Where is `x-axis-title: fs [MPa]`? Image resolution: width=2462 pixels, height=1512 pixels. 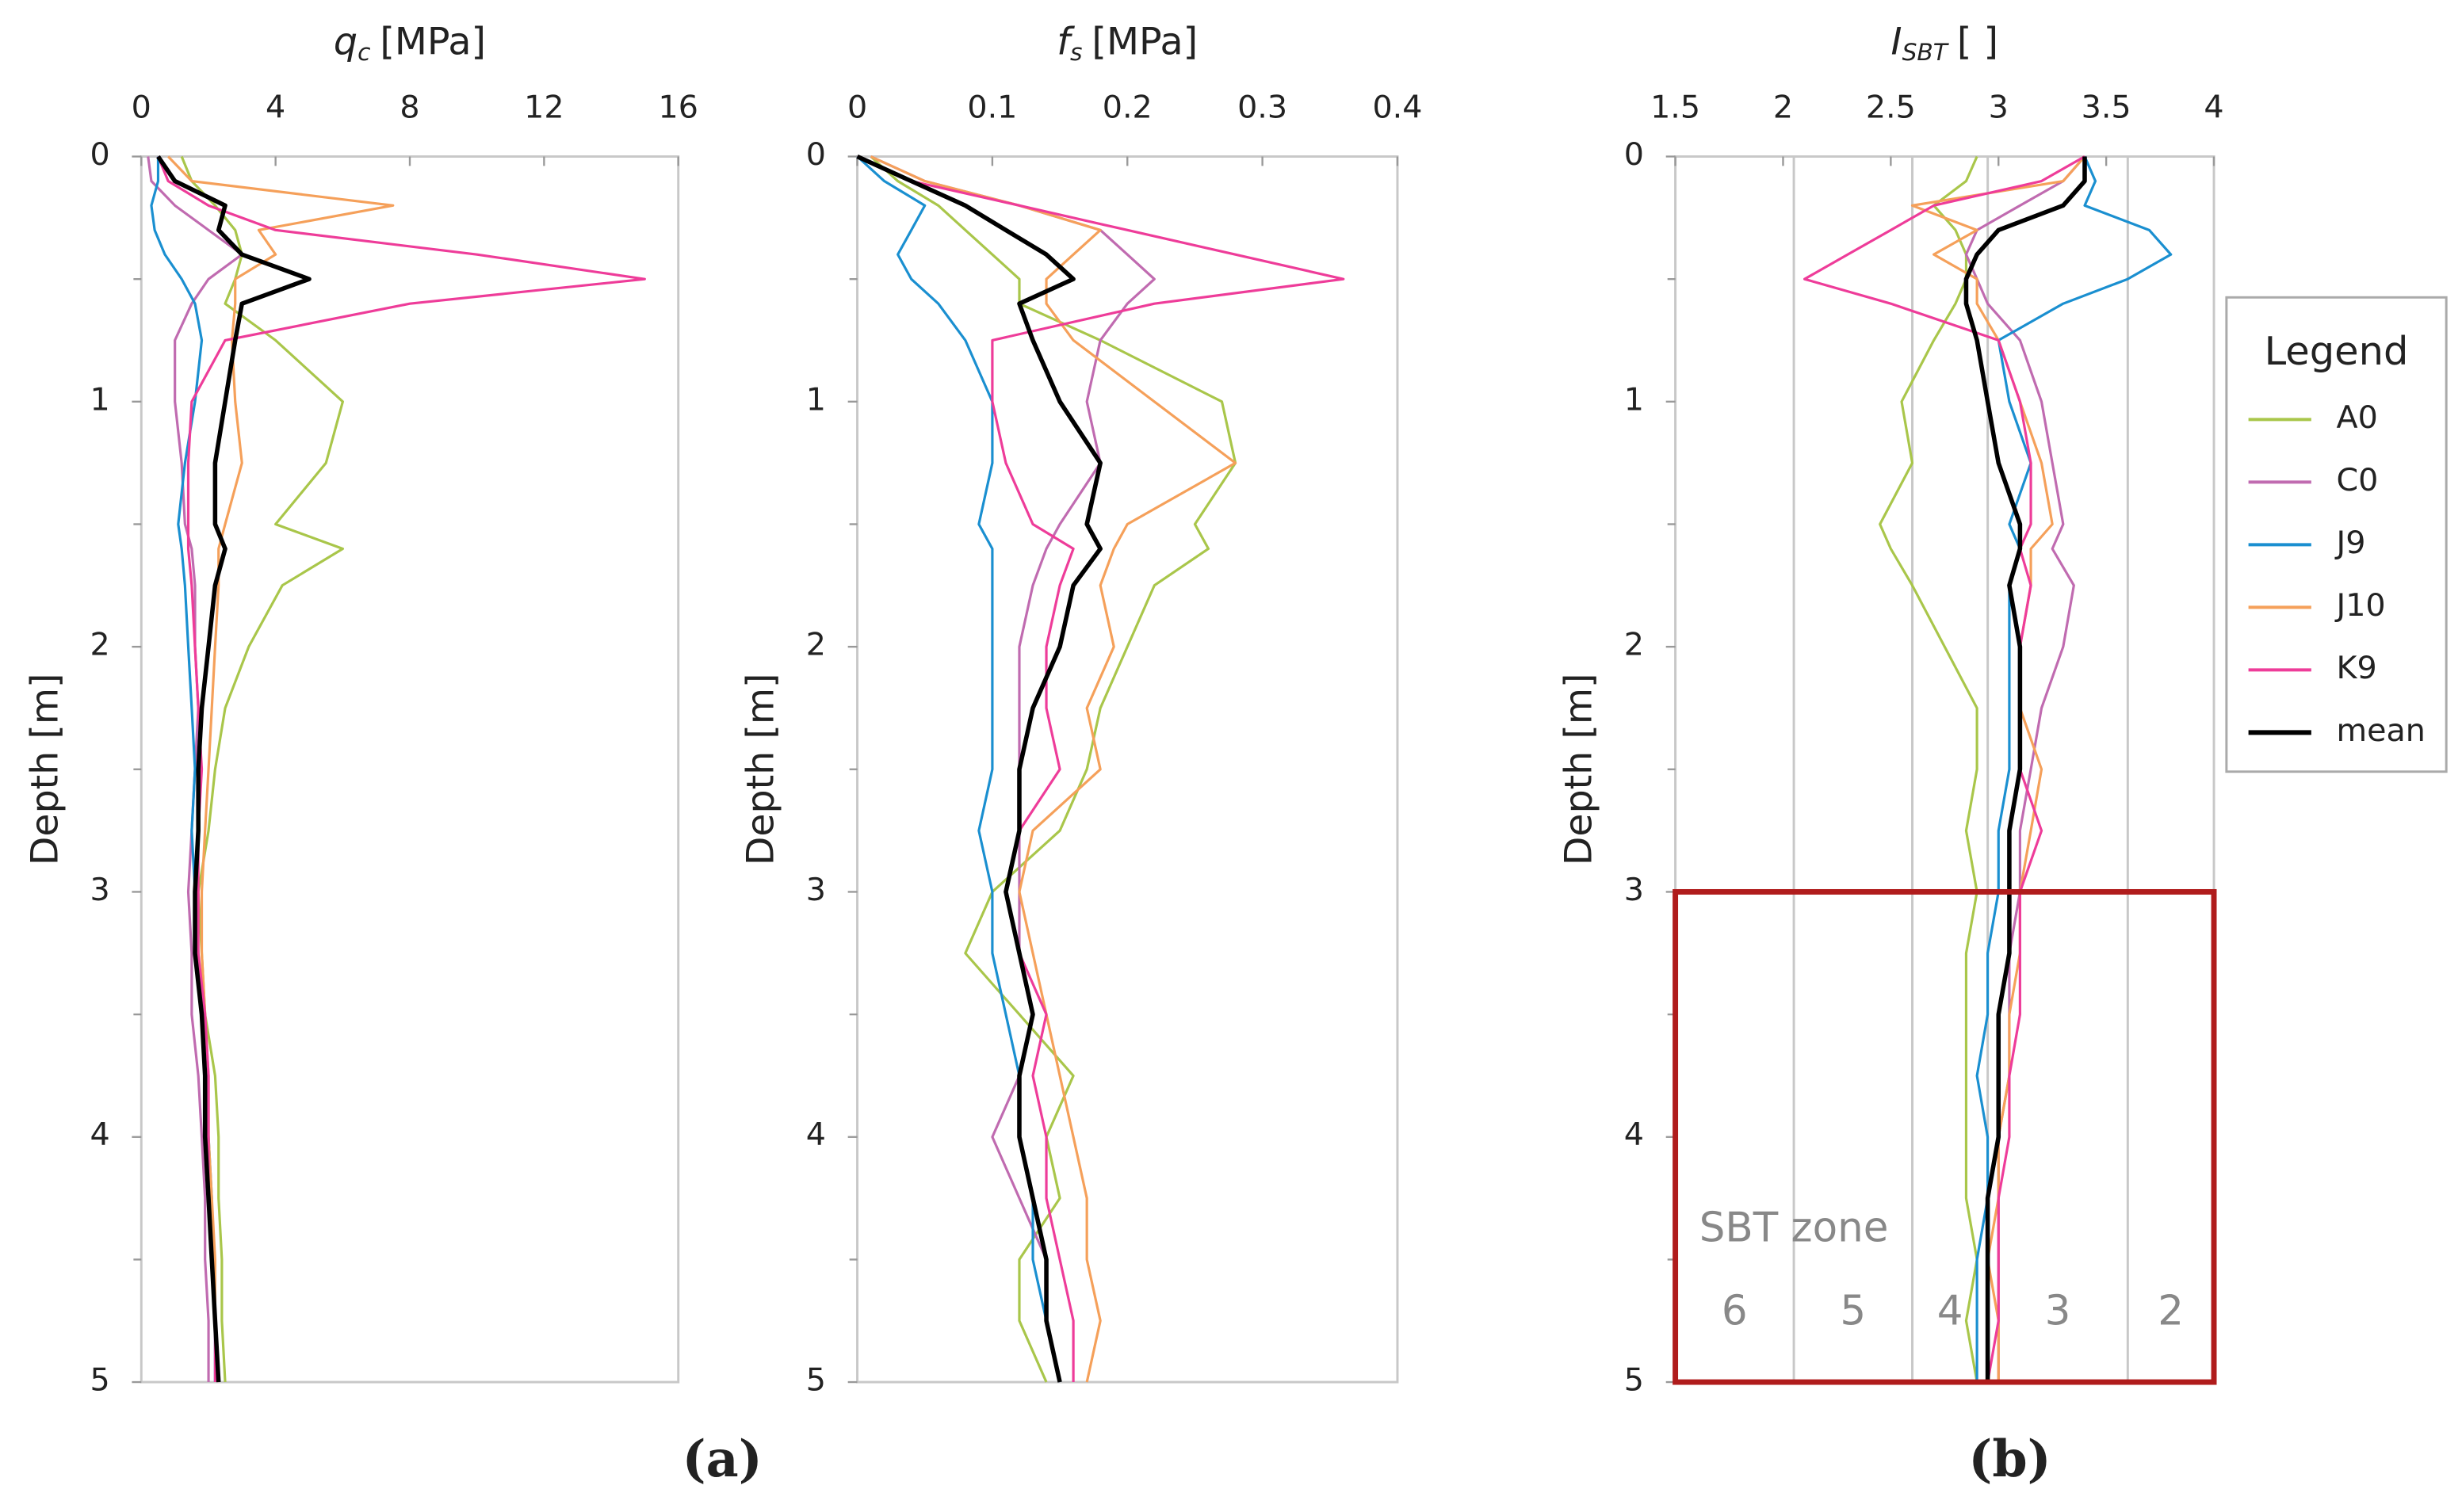 x-axis-title: fs [MPa] is located at coordinates (1127, 42).